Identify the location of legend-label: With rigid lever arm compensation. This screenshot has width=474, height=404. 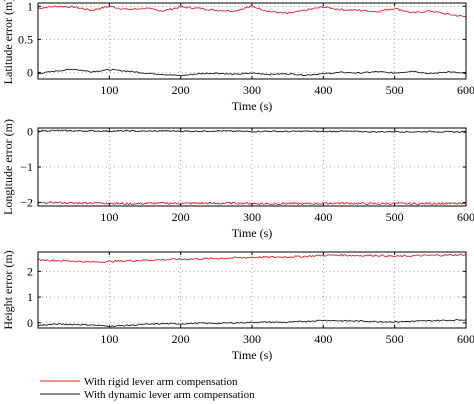
(161, 382).